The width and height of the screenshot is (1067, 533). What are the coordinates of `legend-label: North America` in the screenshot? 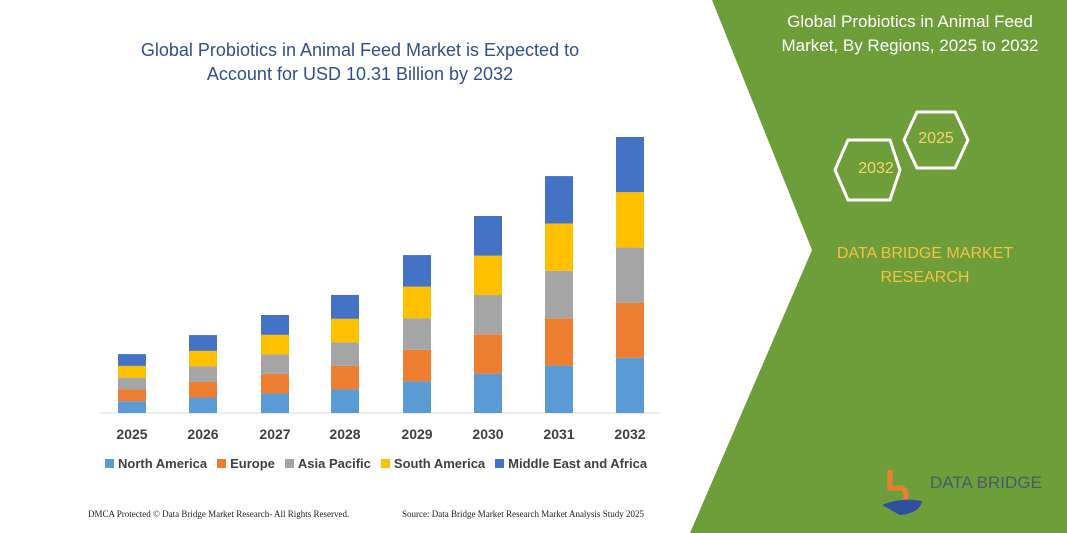 It's located at (163, 463).